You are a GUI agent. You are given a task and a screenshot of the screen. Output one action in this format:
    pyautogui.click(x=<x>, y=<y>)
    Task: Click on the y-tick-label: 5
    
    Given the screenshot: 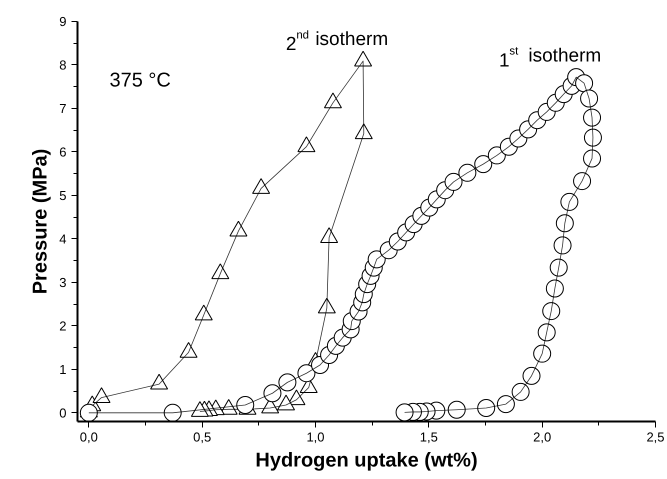 What is the action you would take?
    pyautogui.click(x=63, y=195)
    